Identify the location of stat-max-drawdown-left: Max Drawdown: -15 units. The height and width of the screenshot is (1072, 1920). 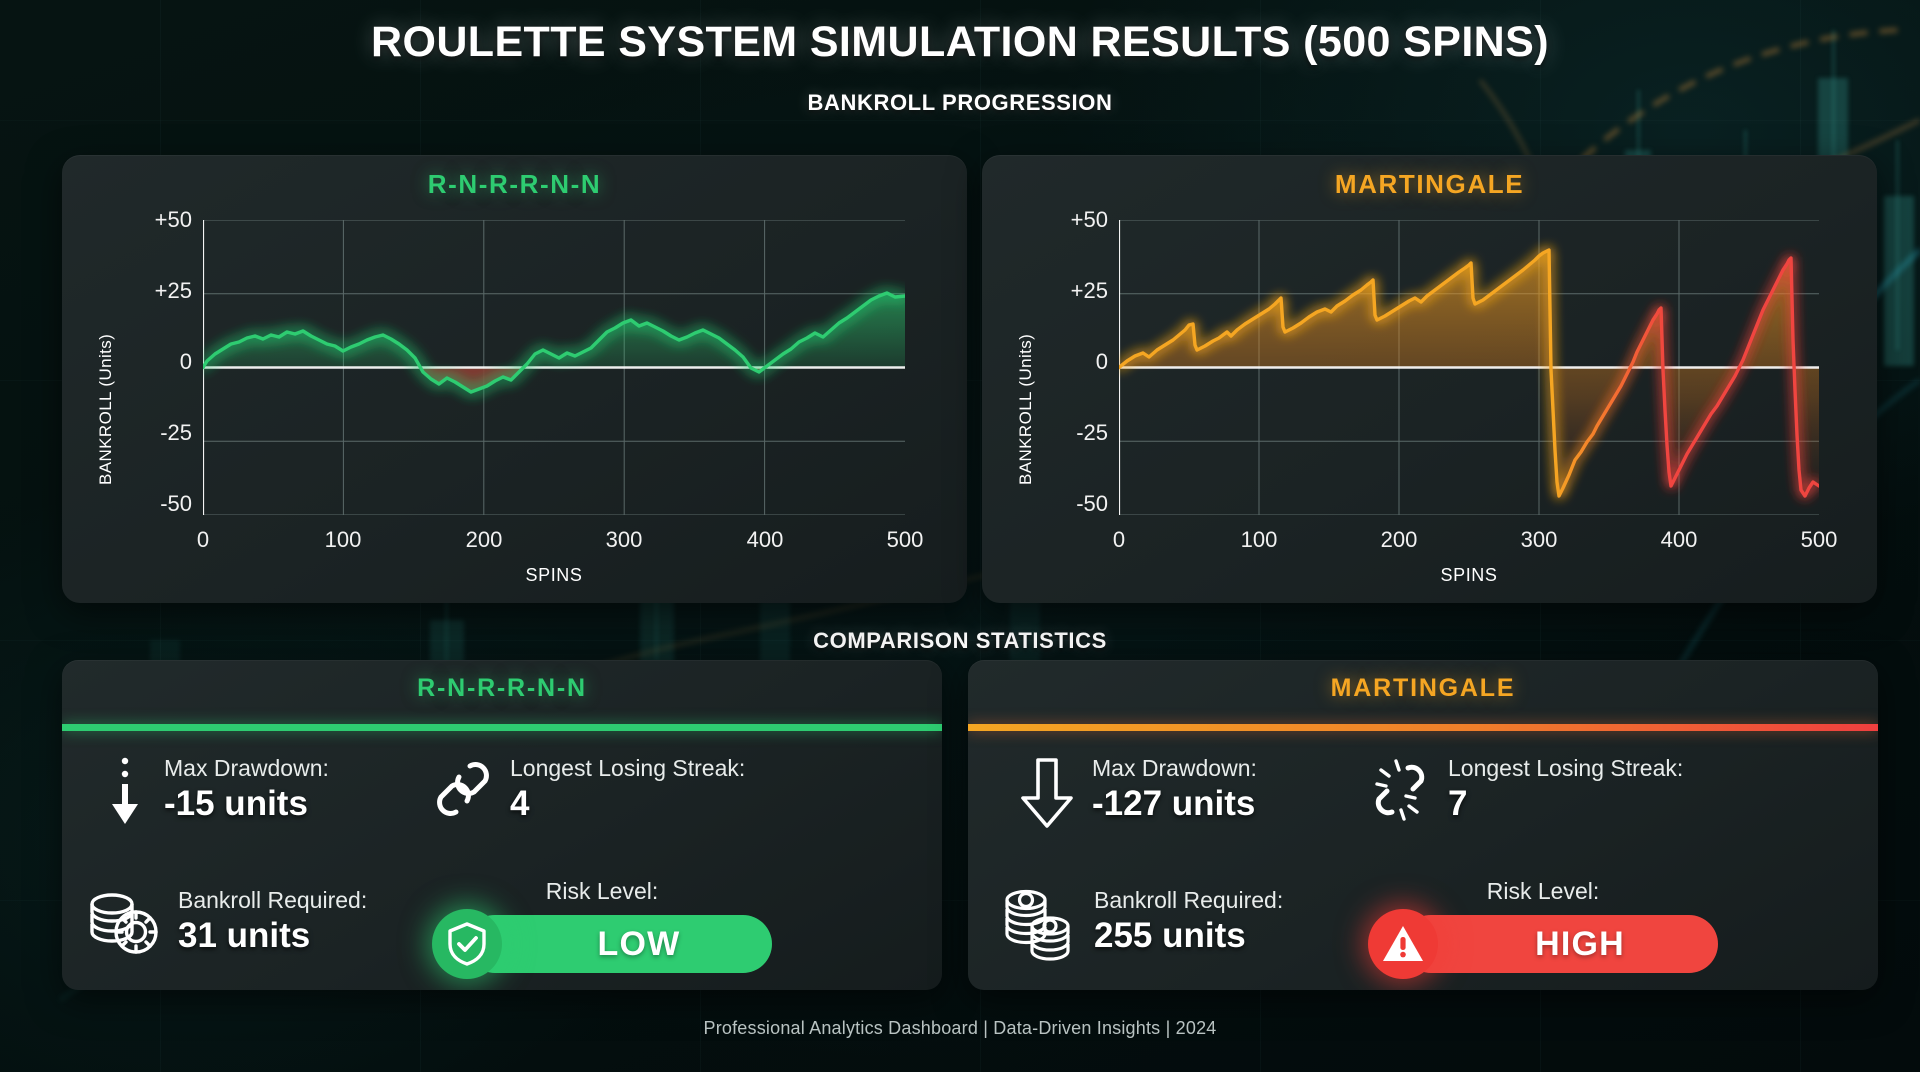
(302, 791).